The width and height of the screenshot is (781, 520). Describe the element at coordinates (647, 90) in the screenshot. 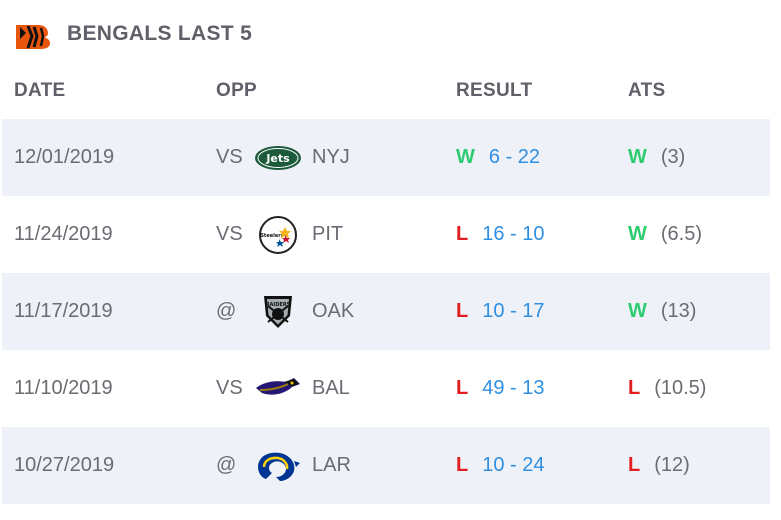

I see `column-header-ats: ATS` at that location.